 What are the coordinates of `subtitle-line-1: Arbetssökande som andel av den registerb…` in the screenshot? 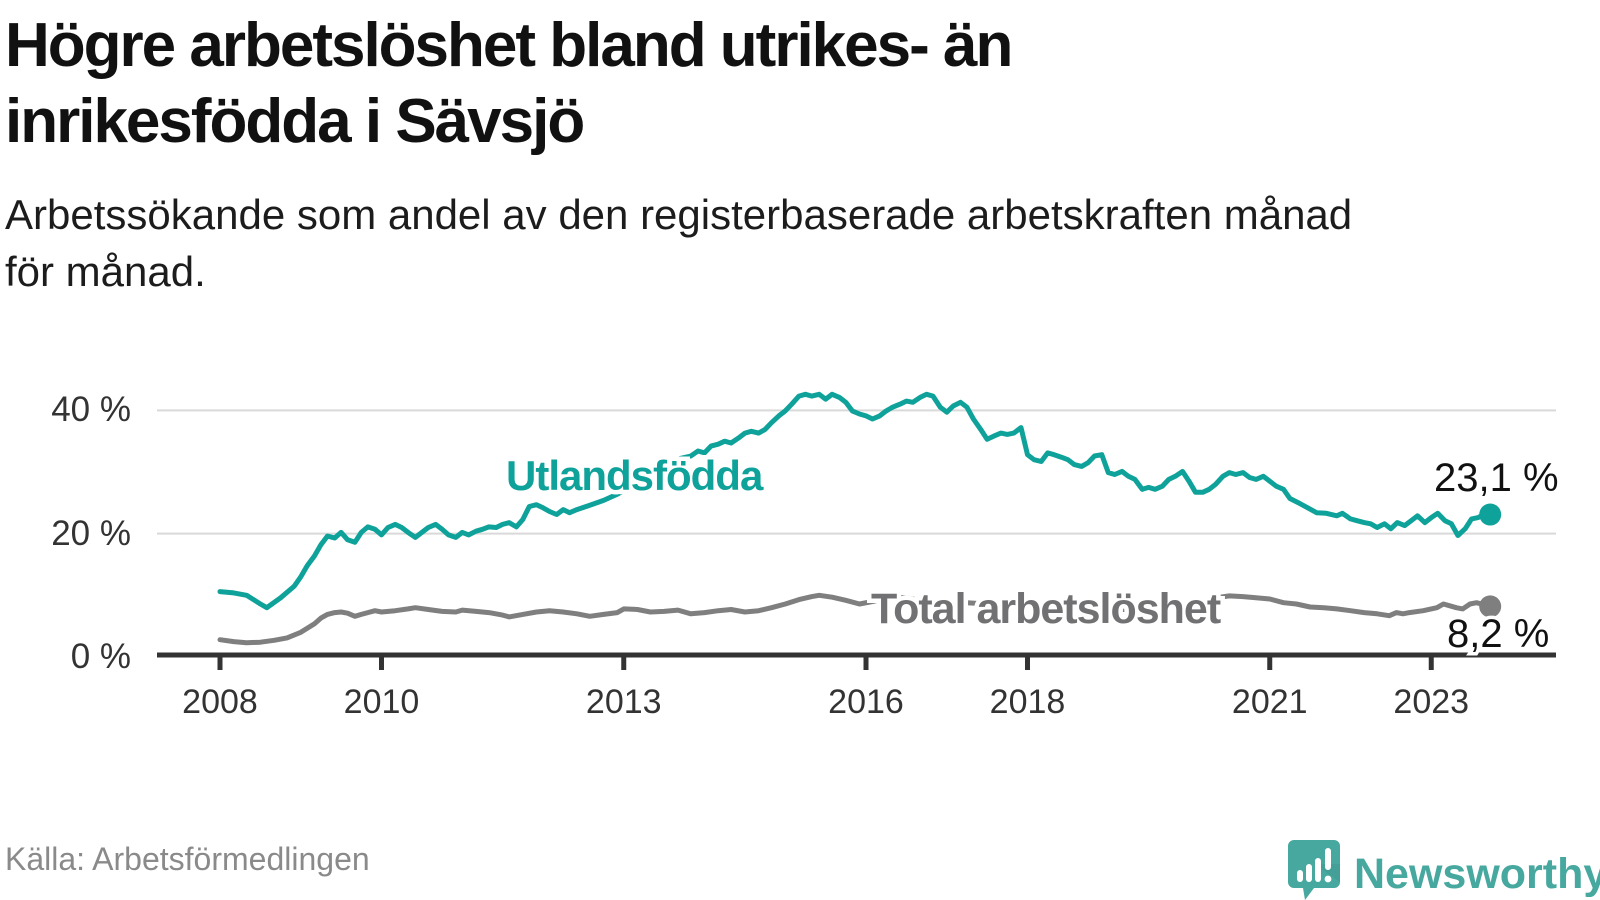 It's located at (679, 214).